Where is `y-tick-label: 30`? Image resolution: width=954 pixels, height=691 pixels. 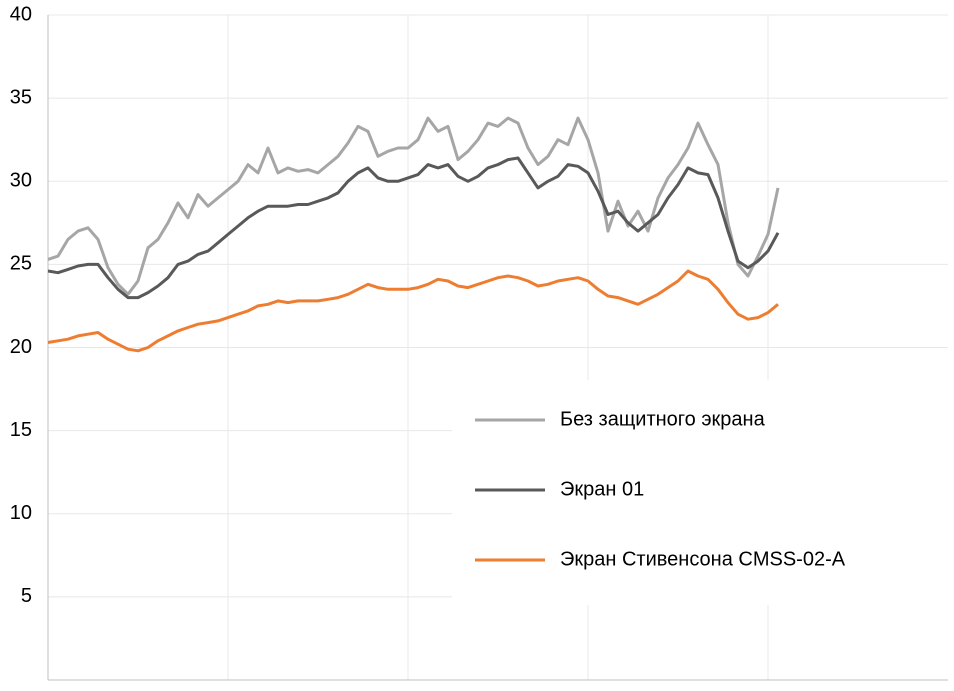 y-tick-label: 30 is located at coordinates (21, 181).